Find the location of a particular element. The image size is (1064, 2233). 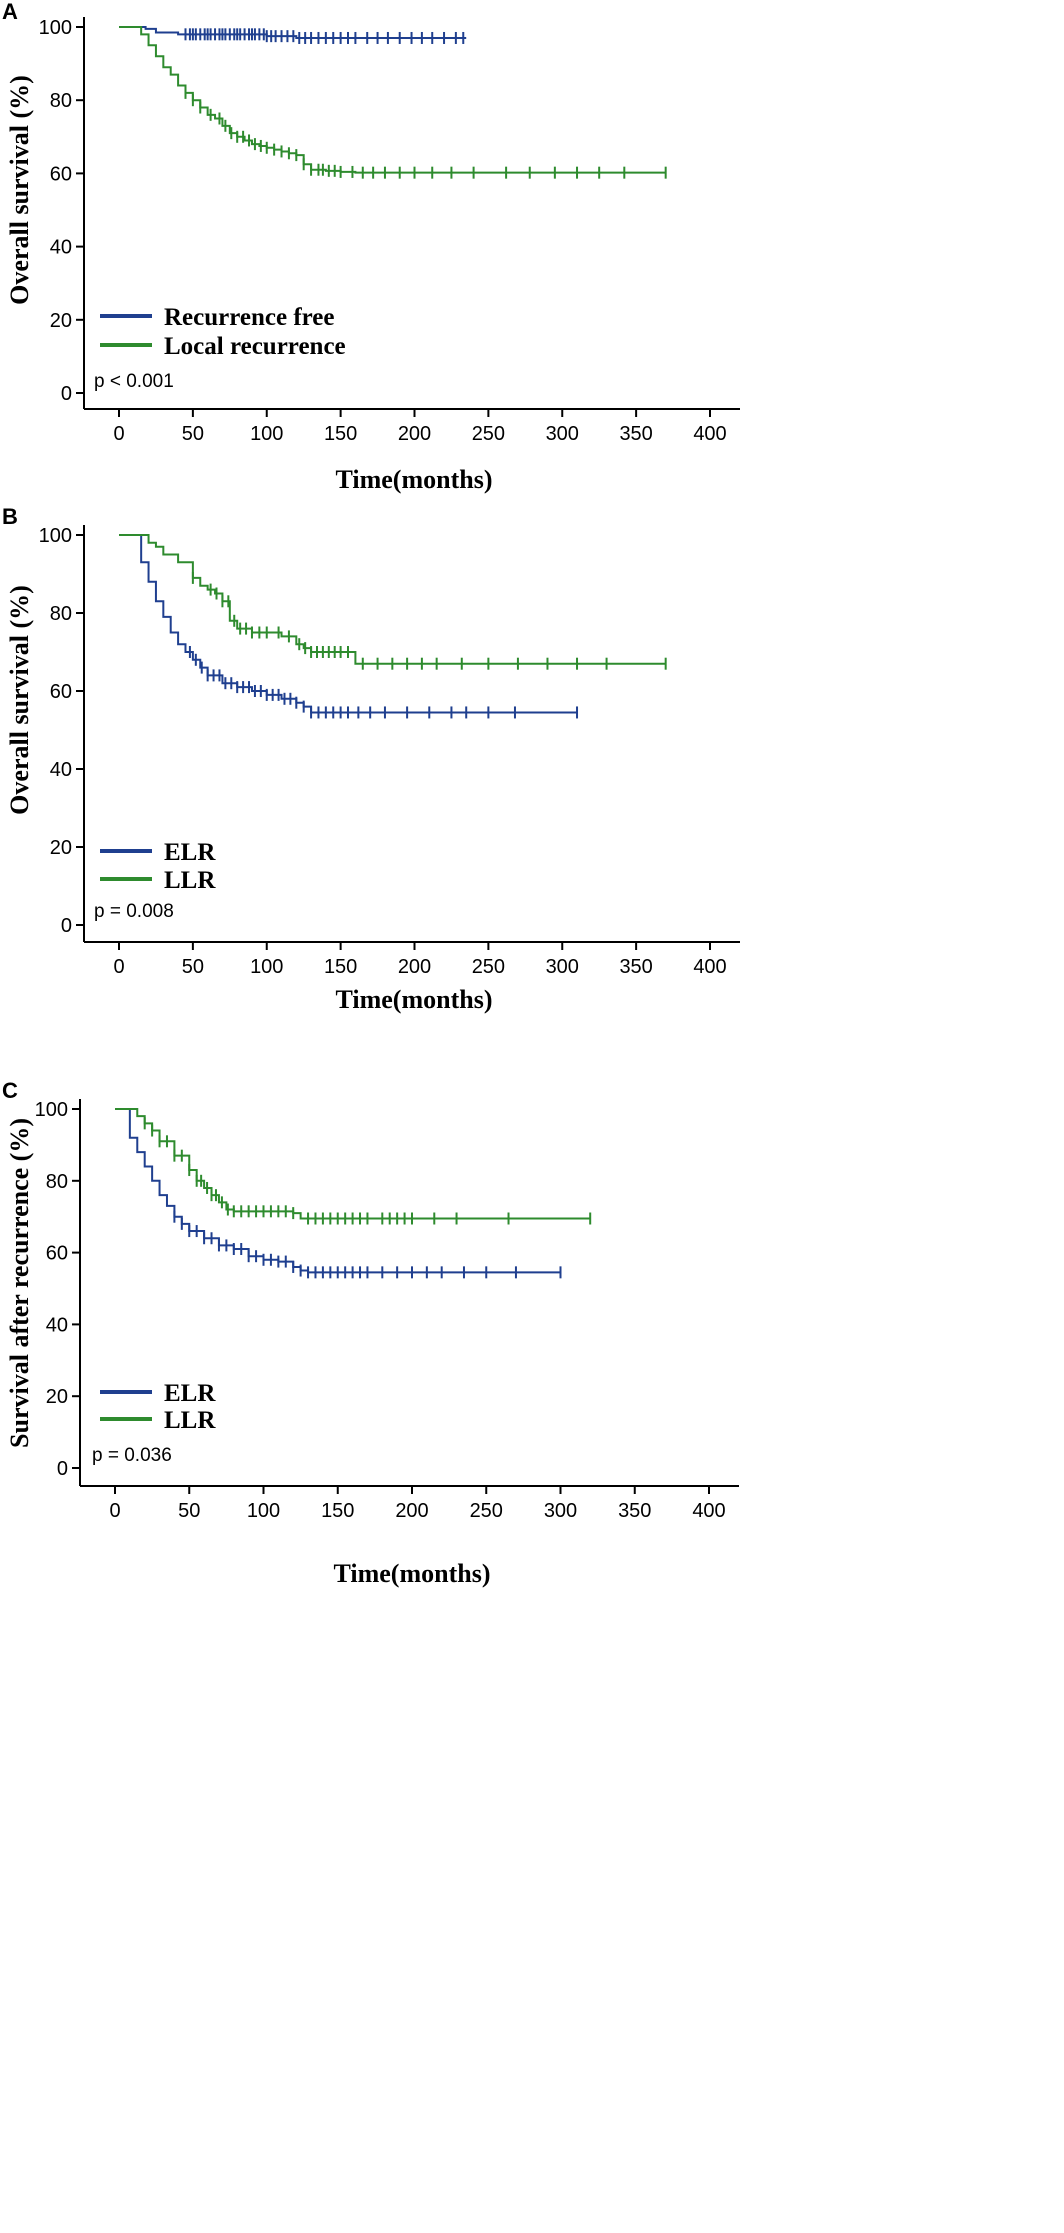

panel-a-x-tick-label: 250 is located at coordinates (488, 434).